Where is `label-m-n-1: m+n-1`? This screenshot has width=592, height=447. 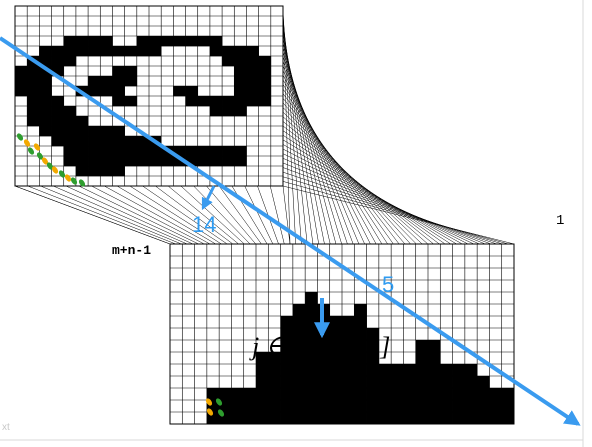 label-m-n-1: m+n-1 is located at coordinates (131, 250).